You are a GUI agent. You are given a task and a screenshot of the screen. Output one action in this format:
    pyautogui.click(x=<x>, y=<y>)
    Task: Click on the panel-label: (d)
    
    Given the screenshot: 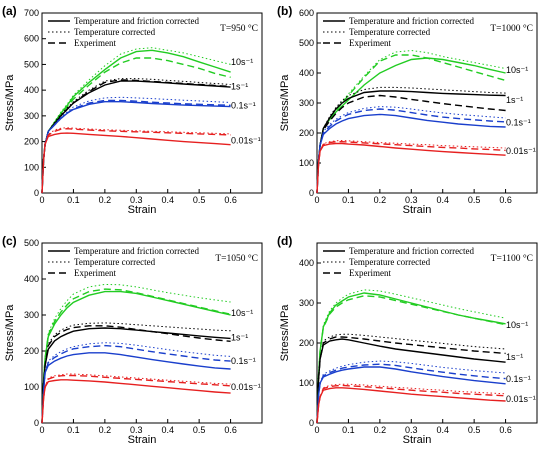 What is the action you would take?
    pyautogui.click(x=284, y=241)
    